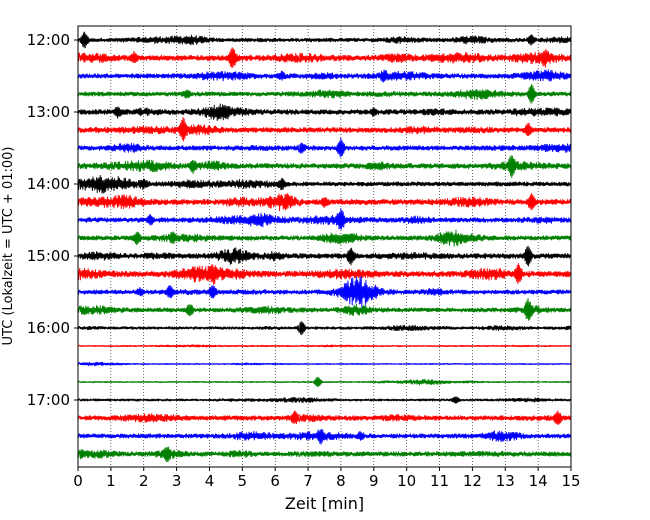 The height and width of the screenshot is (520, 650). What do you see at coordinates (308, 481) in the screenshot?
I see `x-tick-label: 7` at bounding box center [308, 481].